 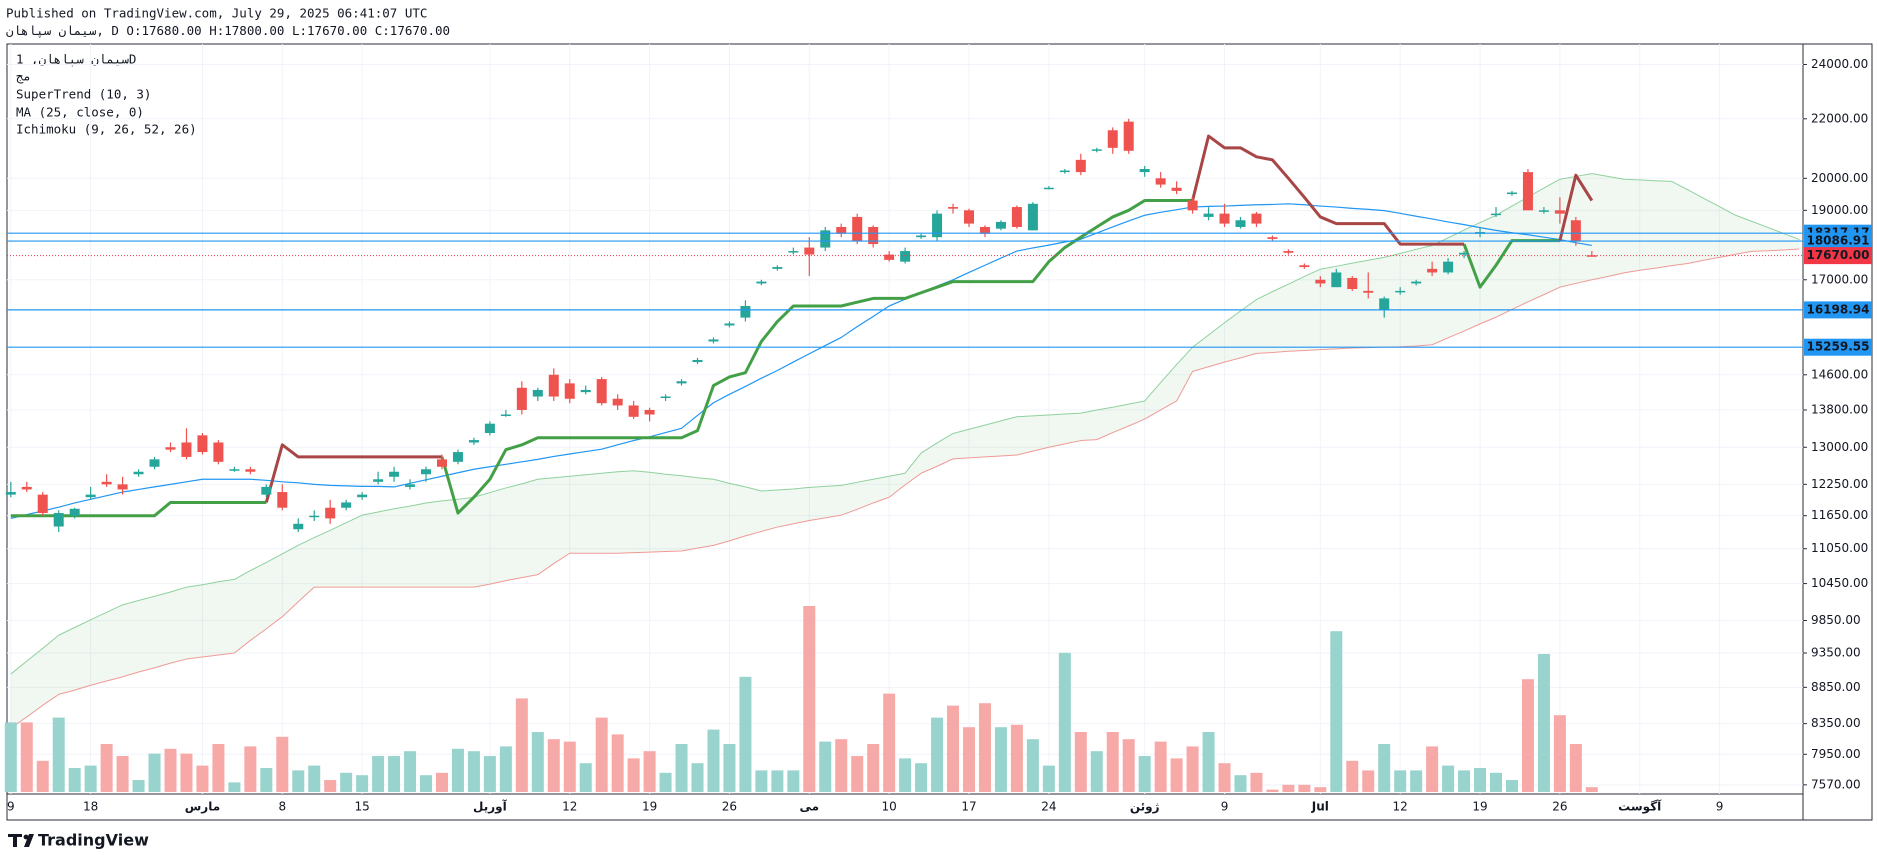 What do you see at coordinates (1839, 583) in the screenshot?
I see `y-tick-label: 10450.00` at bounding box center [1839, 583].